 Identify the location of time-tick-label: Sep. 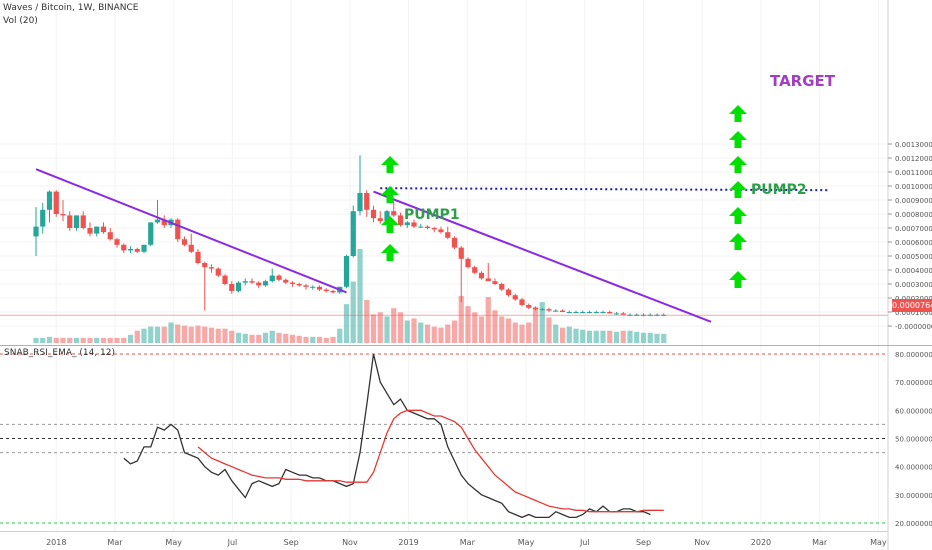
(291, 542).